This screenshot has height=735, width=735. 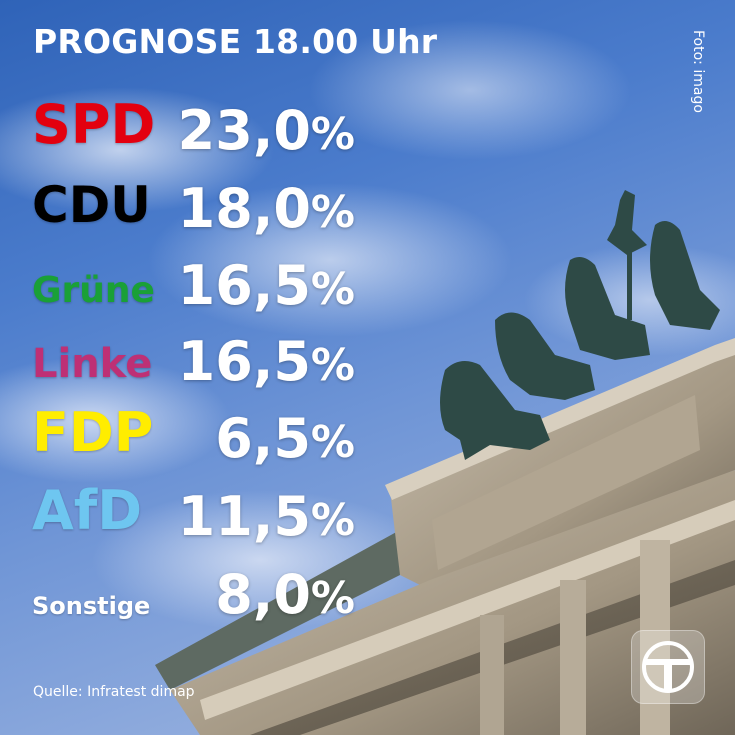 I want to click on result-row-afd: AfD 11,5%, so click(x=367, y=513).